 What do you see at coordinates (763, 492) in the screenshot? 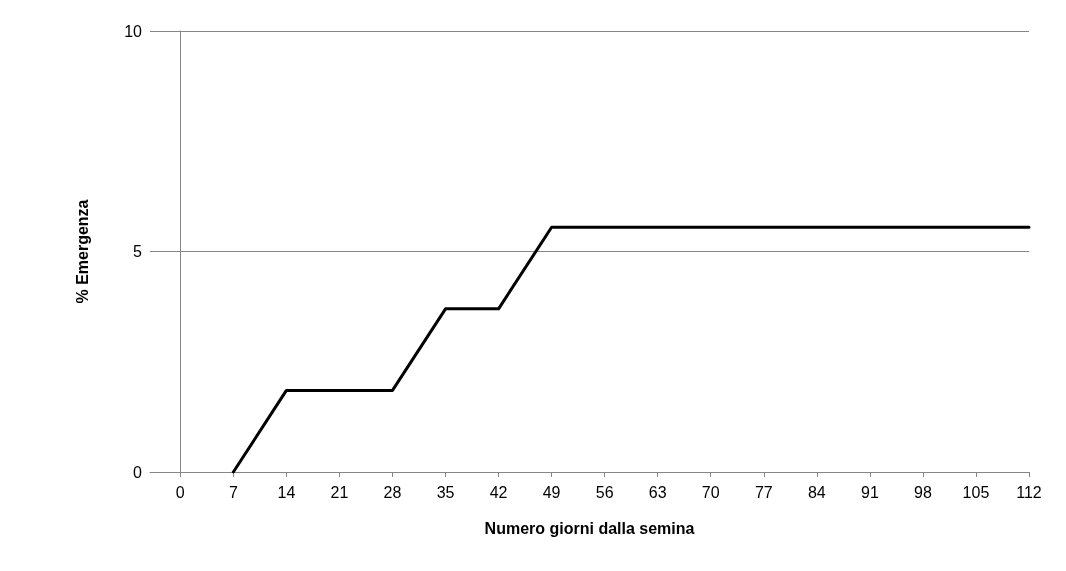
I see `x-tick-label: 77` at bounding box center [763, 492].